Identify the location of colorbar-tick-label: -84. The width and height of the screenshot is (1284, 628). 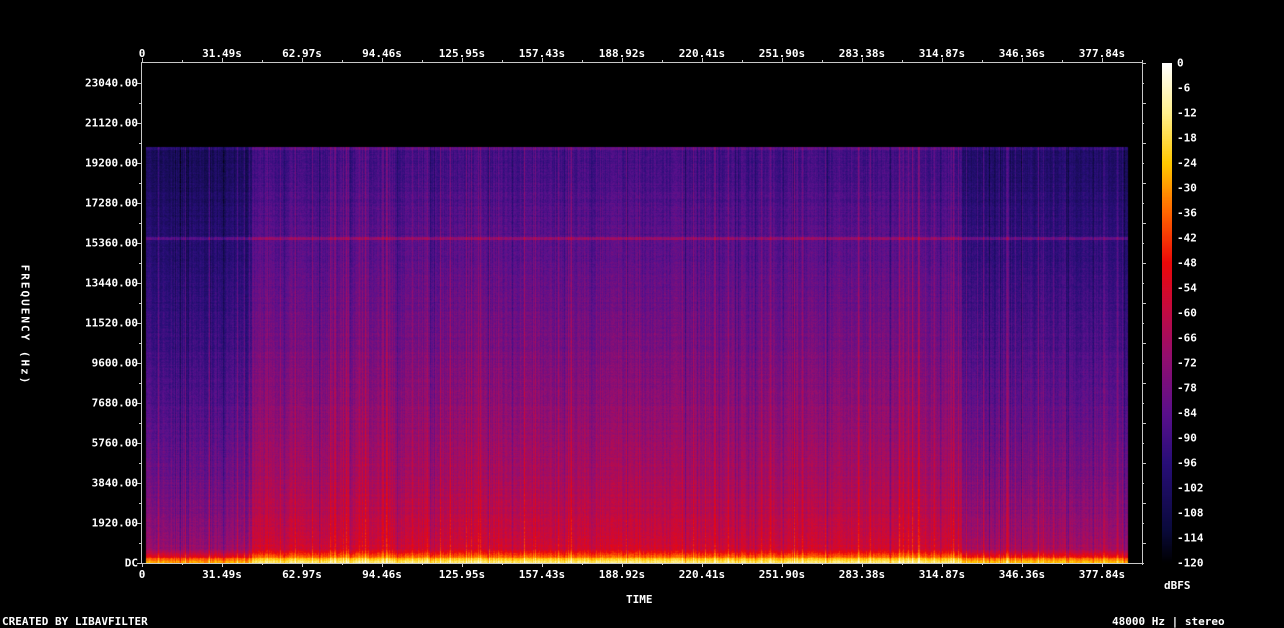
(1187, 413).